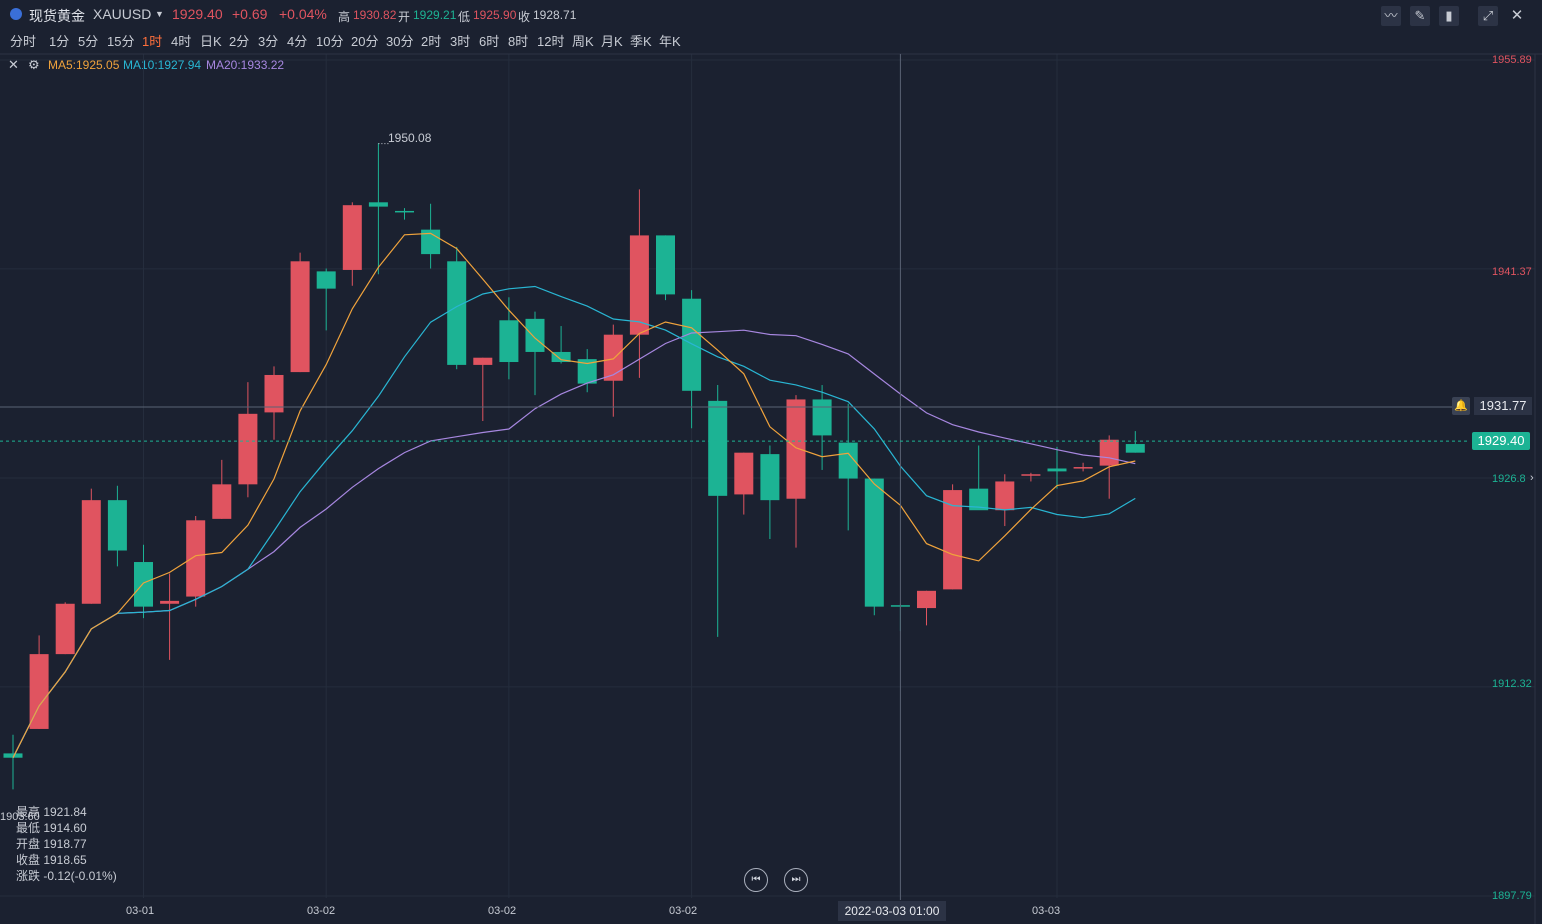 The image size is (1542, 924). What do you see at coordinates (892, 911) in the screenshot?
I see `crosshair-time-tag: 2022-03-03 01:00` at bounding box center [892, 911].